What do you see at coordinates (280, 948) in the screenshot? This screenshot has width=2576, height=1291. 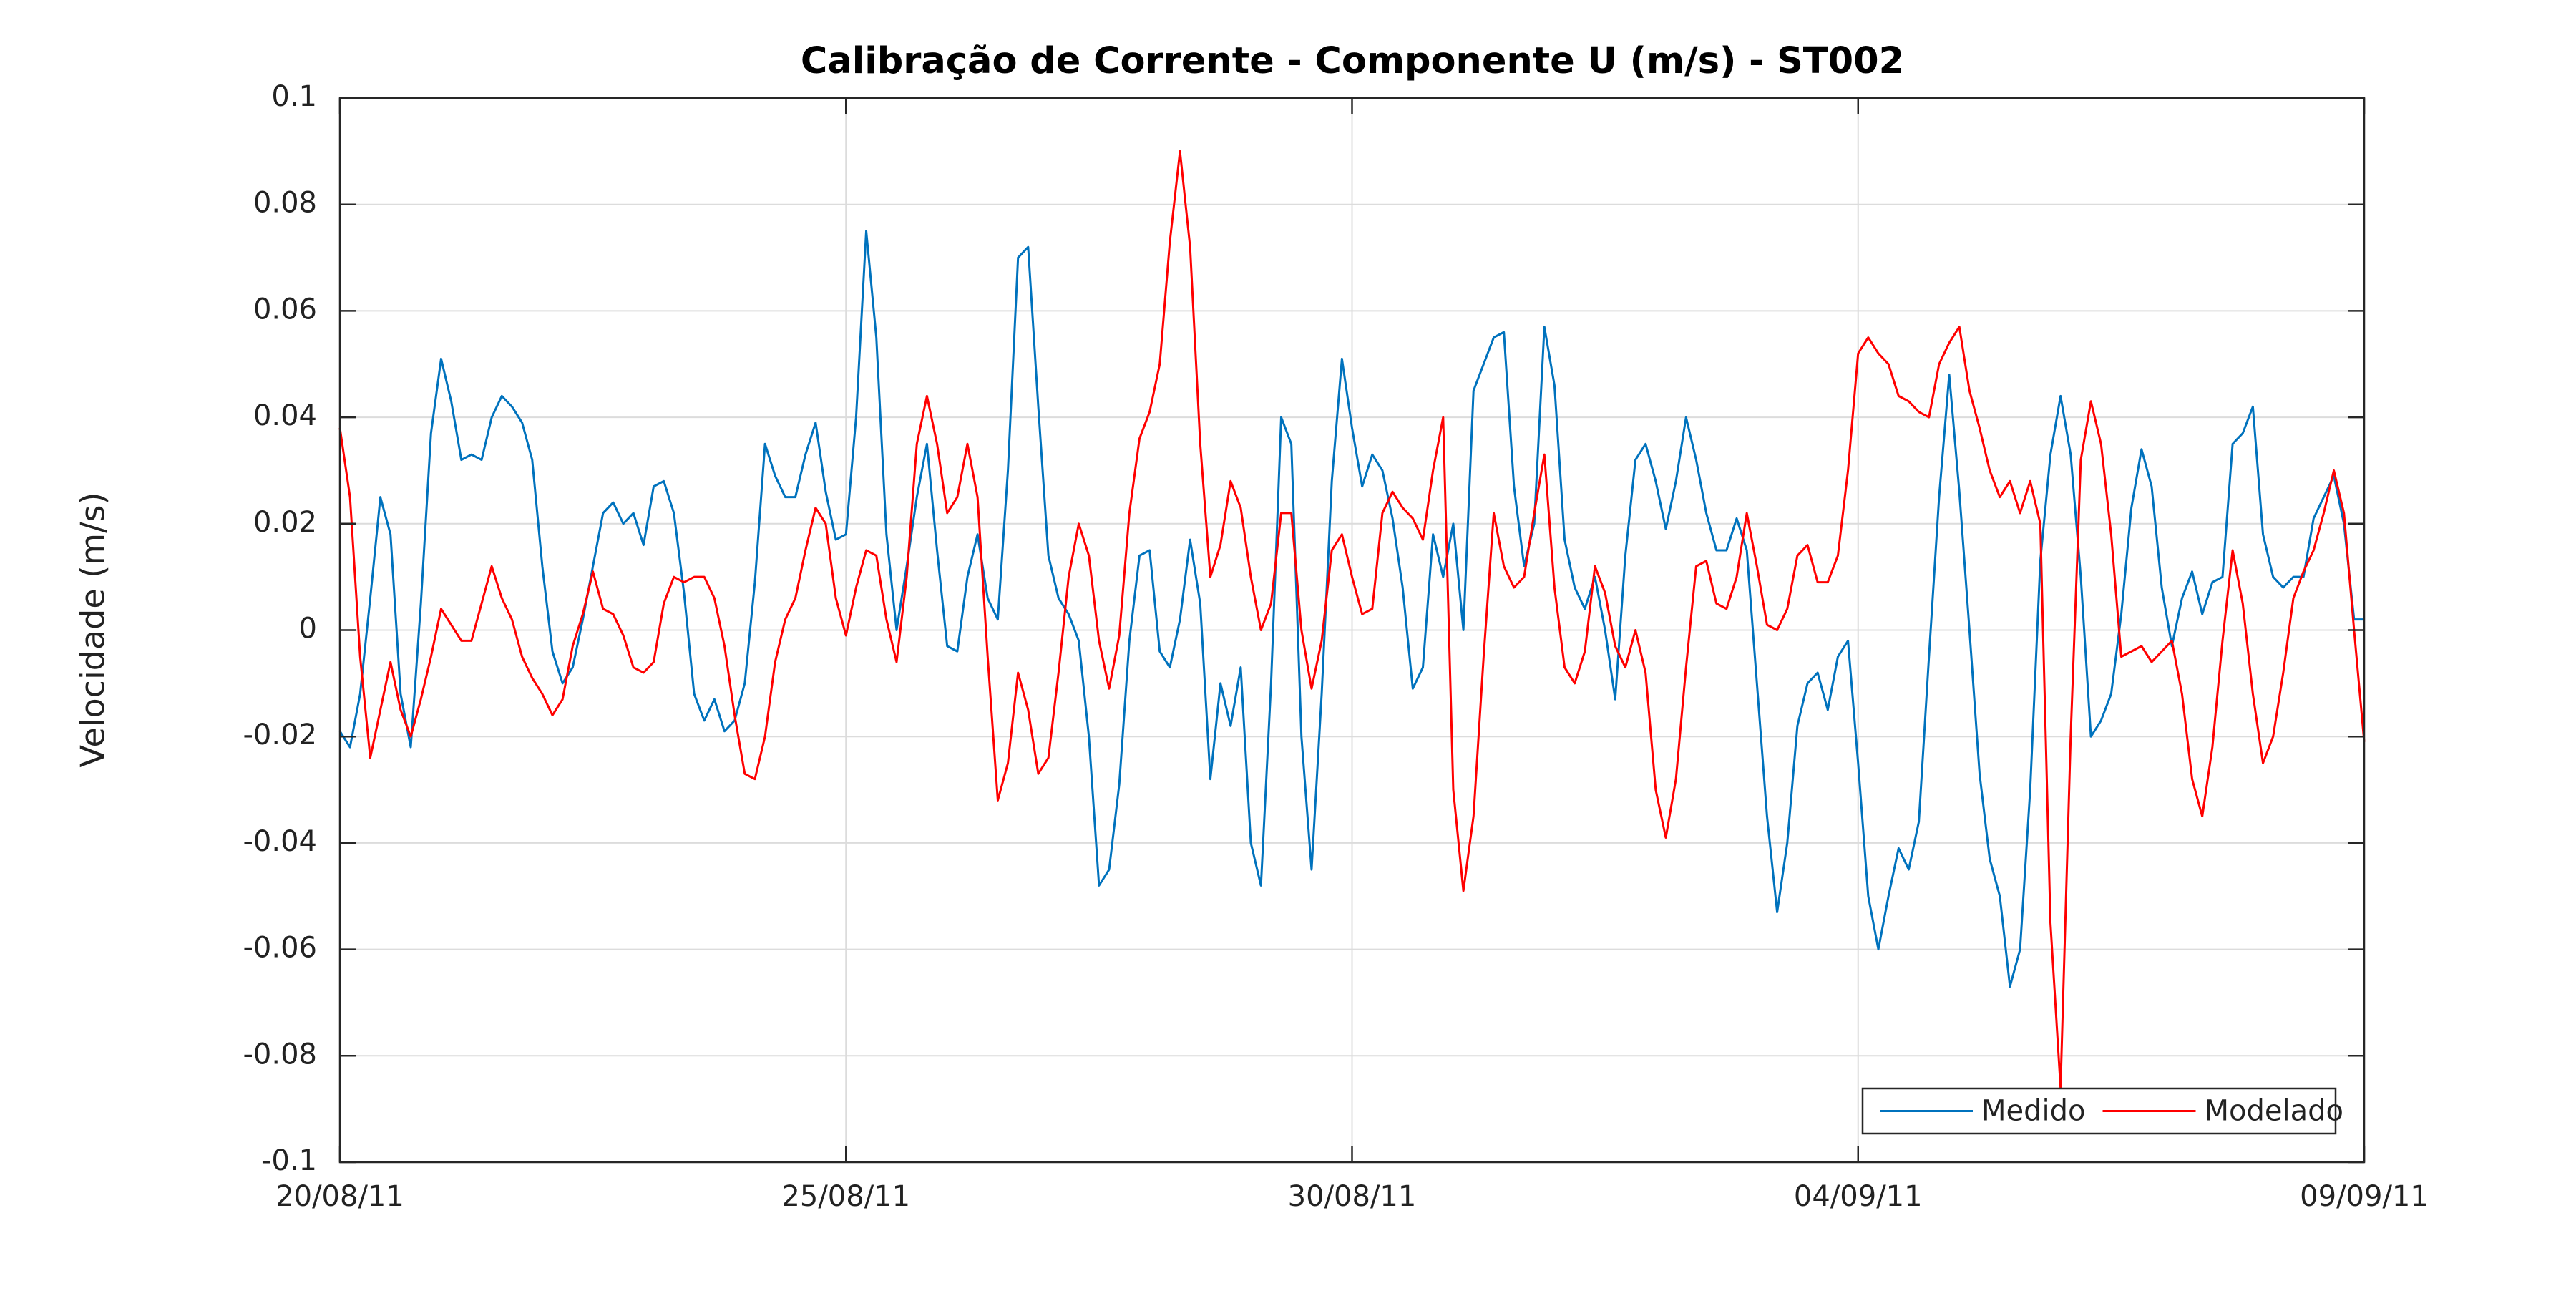 I see `y-tick-label: -0.06` at bounding box center [280, 948].